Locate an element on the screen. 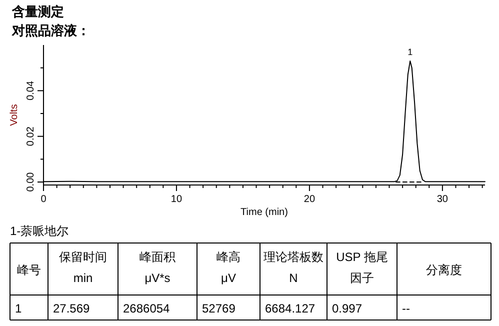 The width and height of the screenshot is (499, 326). y-tick-label: 0.00 is located at coordinates (31, 182).